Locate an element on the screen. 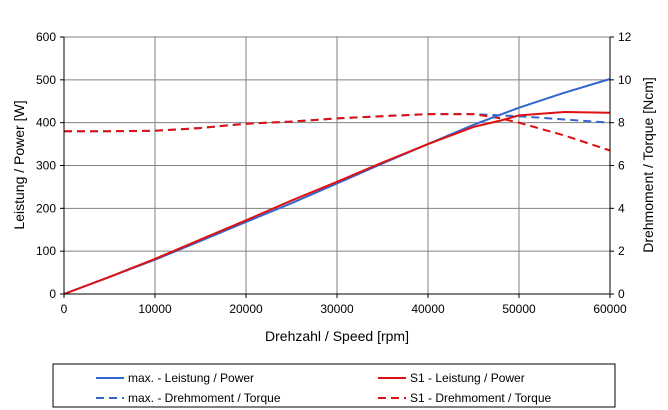 This screenshot has width=668, height=410. x-tick-label-0: 0 is located at coordinates (64, 309).